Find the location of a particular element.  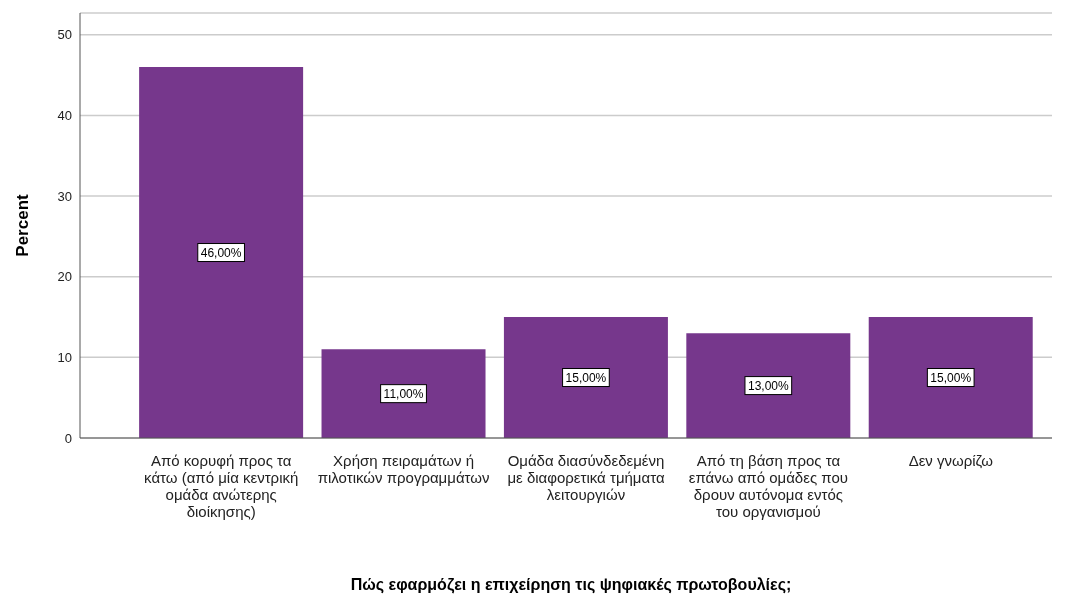

x-tick-label: Από κορυφή προς τα κάτω (από μία κεντρική ομάδα ανώτερης διοίκησης) is located at coordinates (221, 486).